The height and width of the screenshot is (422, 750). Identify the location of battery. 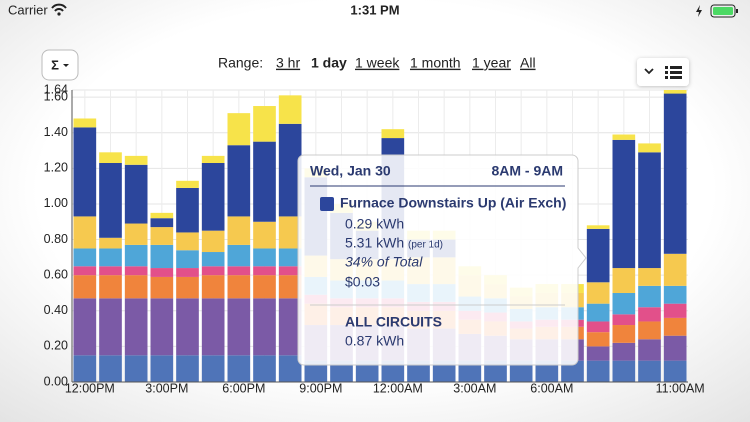
(723, 11).